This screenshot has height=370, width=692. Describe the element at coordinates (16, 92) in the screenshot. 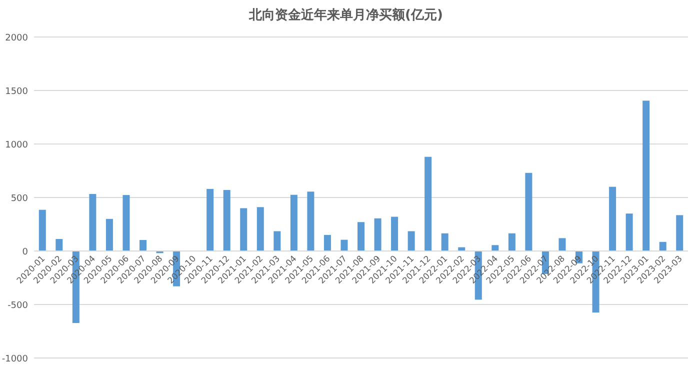

I see `y-tick-label: 1500` at that location.